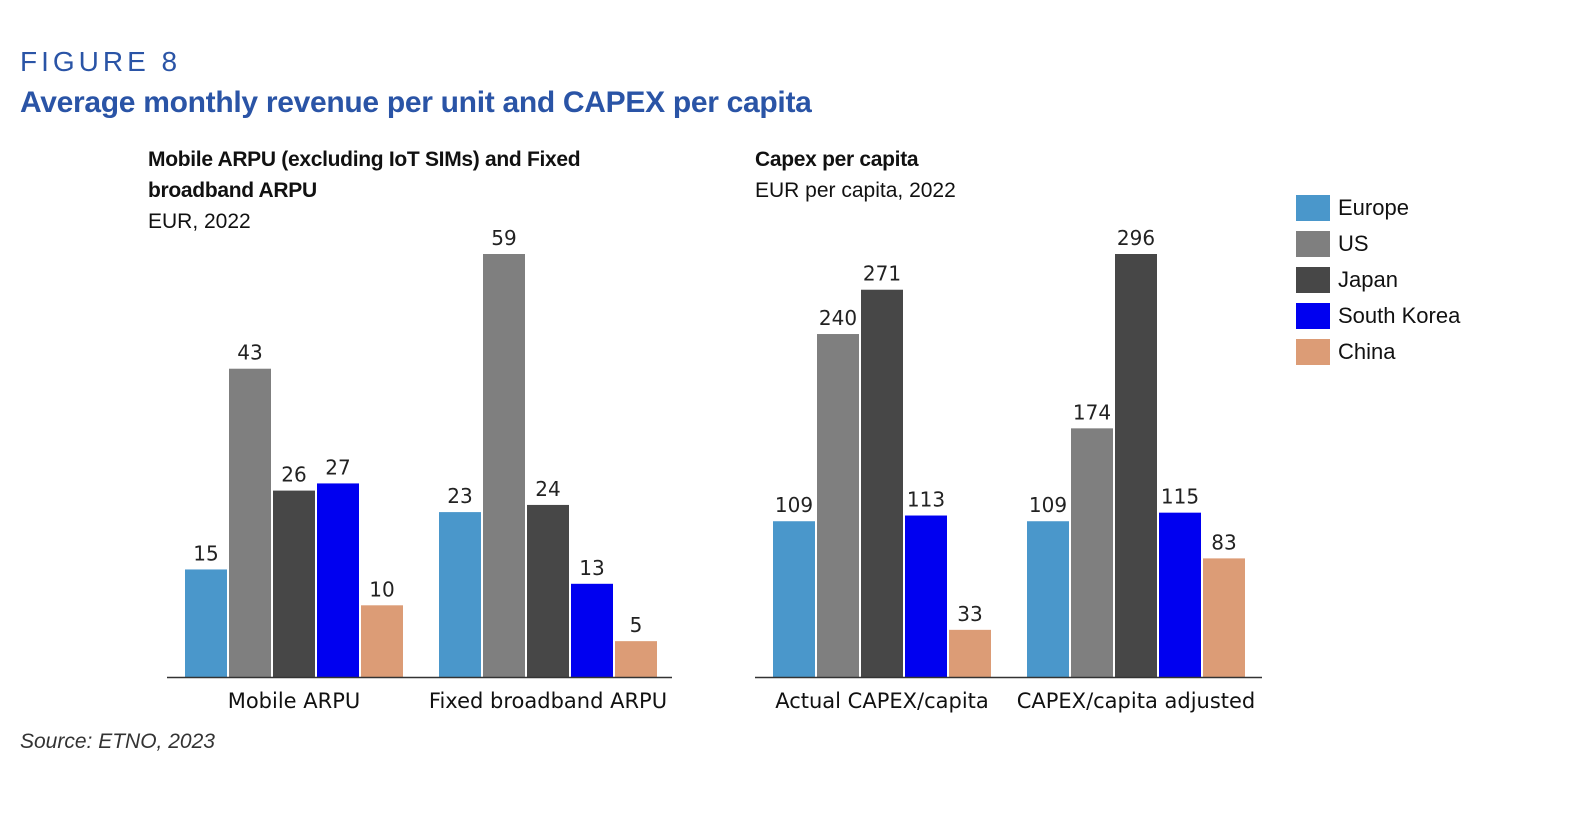 This screenshot has height=820, width=1588. Describe the element at coordinates (117, 741) in the screenshot. I see `source-note: Source: ETNO, 2023` at that location.